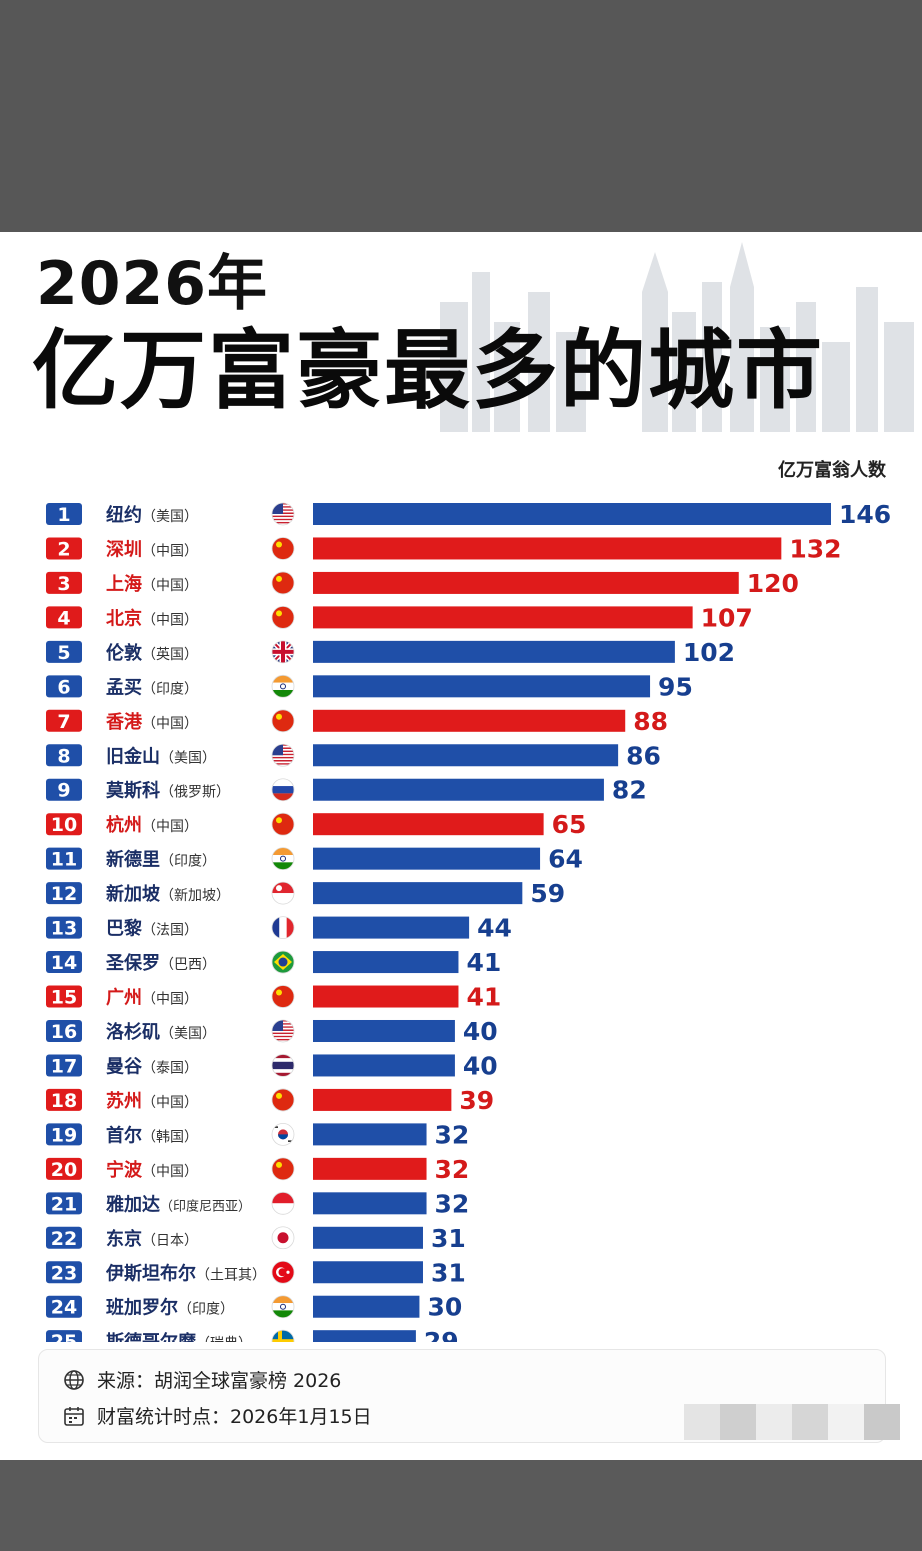 This screenshot has width=922, height=1551. I want to click on svg-text: 伊斯坦布尔（土耳其）, so click(185, 1273).